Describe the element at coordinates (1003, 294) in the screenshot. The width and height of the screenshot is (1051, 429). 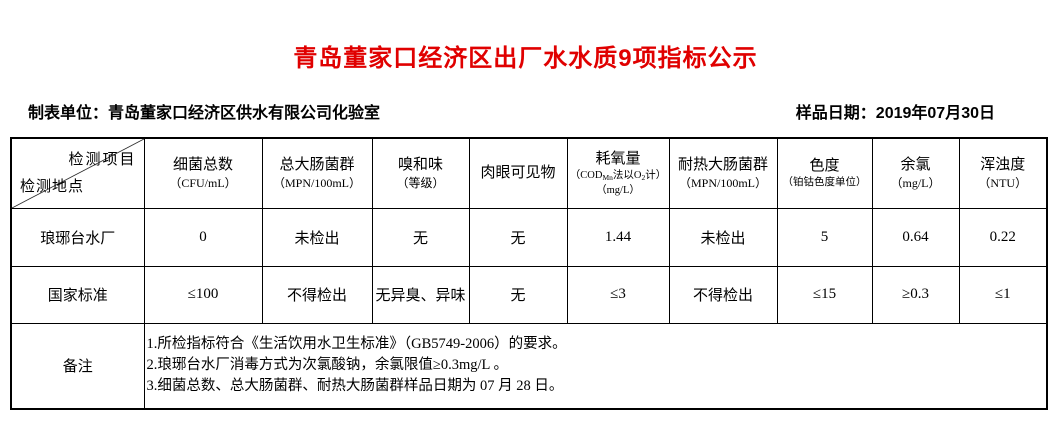
I see `cell-standard-turbidity: ≤1` at that location.